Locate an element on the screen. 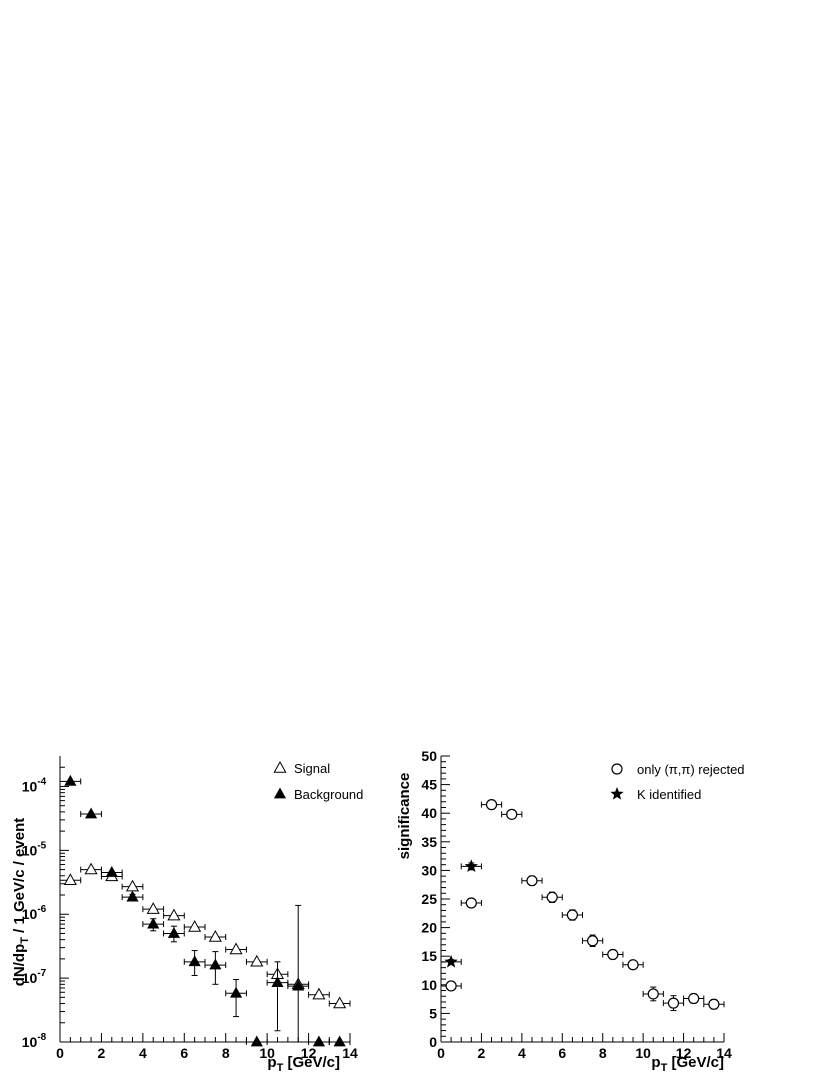  legend-background-symbol is located at coordinates (280, 793).